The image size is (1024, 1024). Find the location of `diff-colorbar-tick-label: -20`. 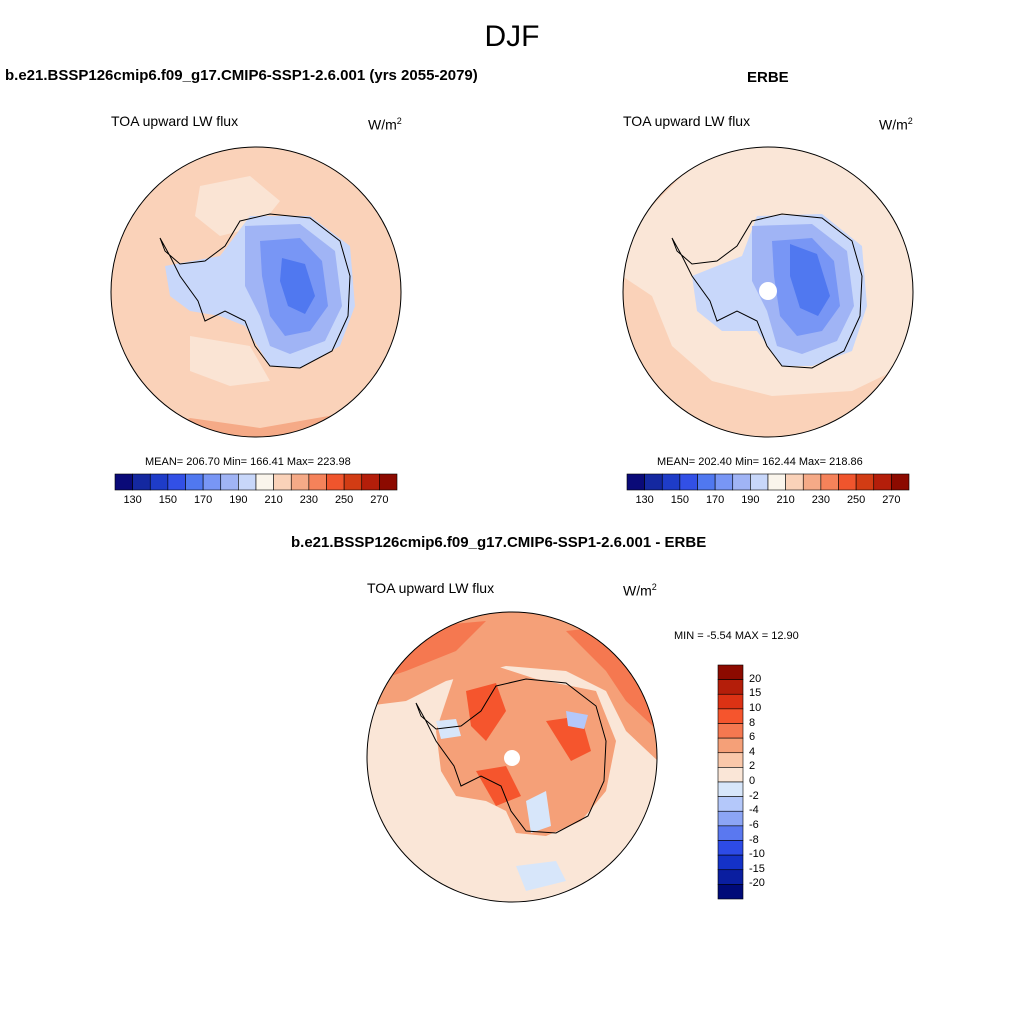

diff-colorbar-tick-label: -20 is located at coordinates (757, 883).